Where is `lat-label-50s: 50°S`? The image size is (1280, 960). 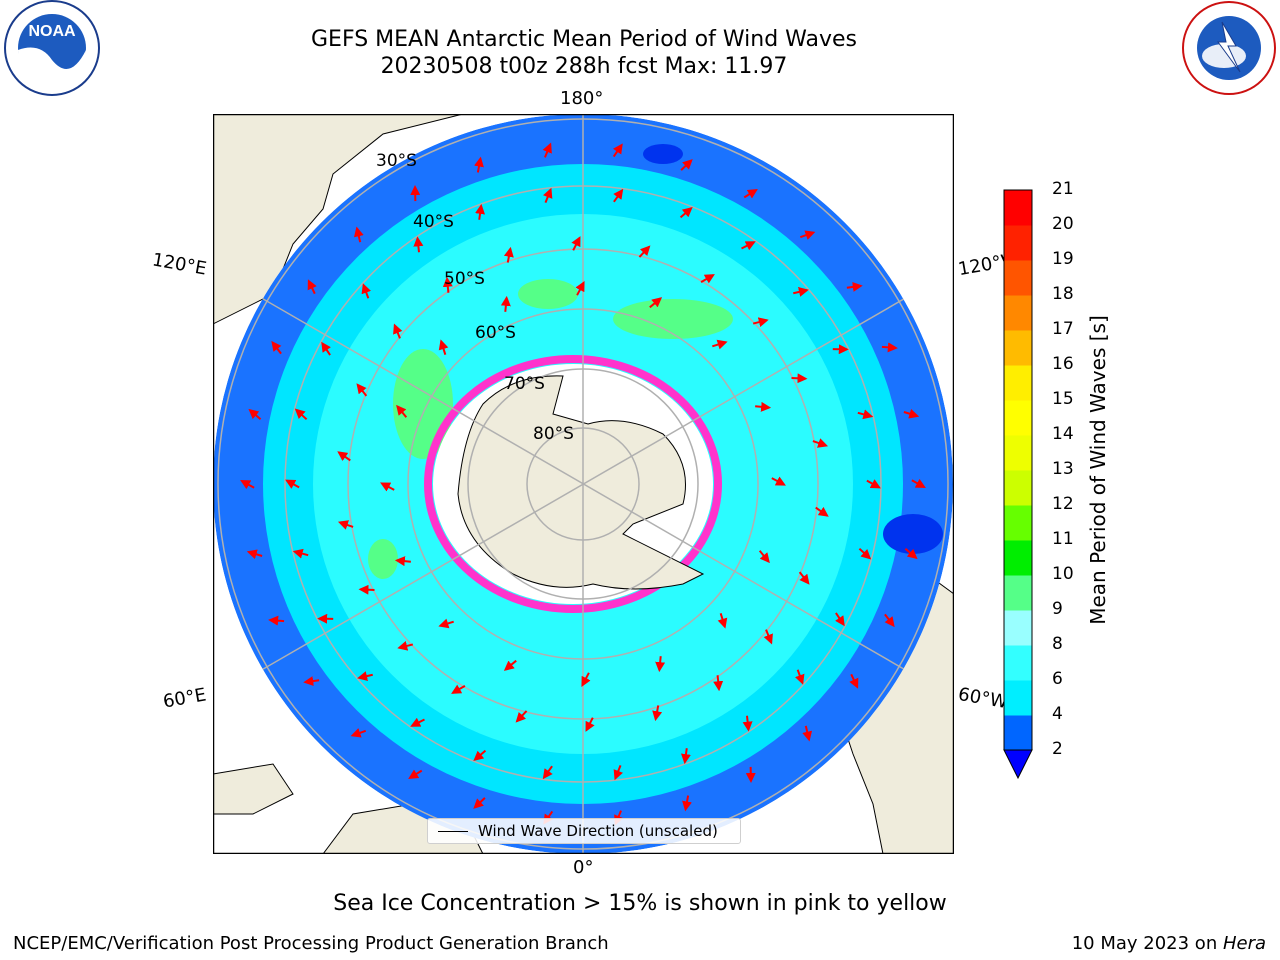
lat-label-50s: 50°S is located at coordinates (464, 279).